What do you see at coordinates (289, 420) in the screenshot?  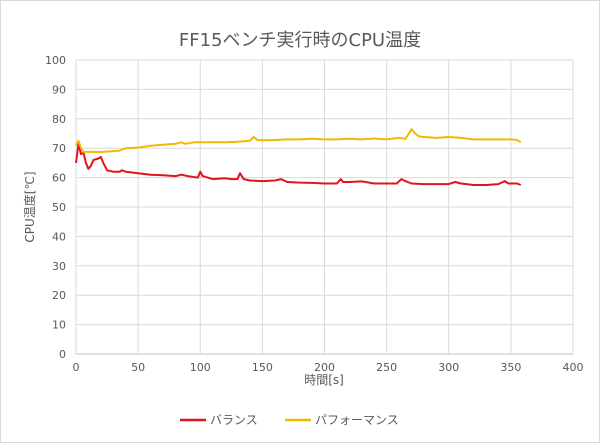 I see `legend: バランス パフォーマンス` at bounding box center [289, 420].